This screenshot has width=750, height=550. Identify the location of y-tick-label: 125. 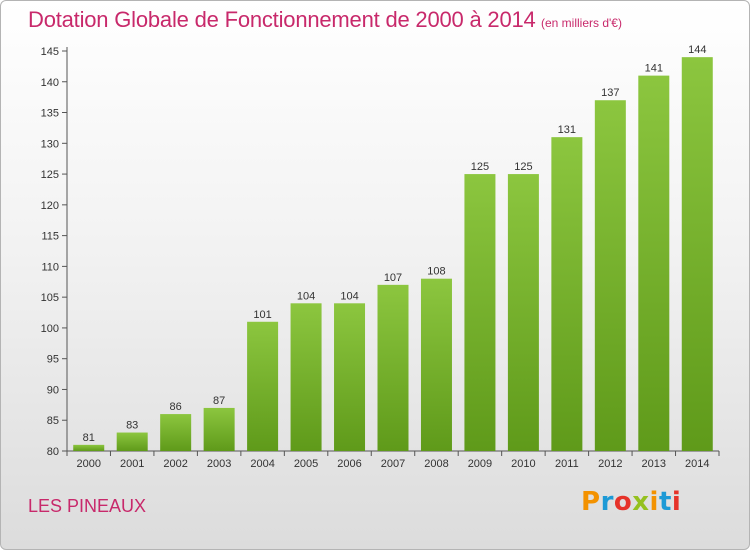
(50, 175).